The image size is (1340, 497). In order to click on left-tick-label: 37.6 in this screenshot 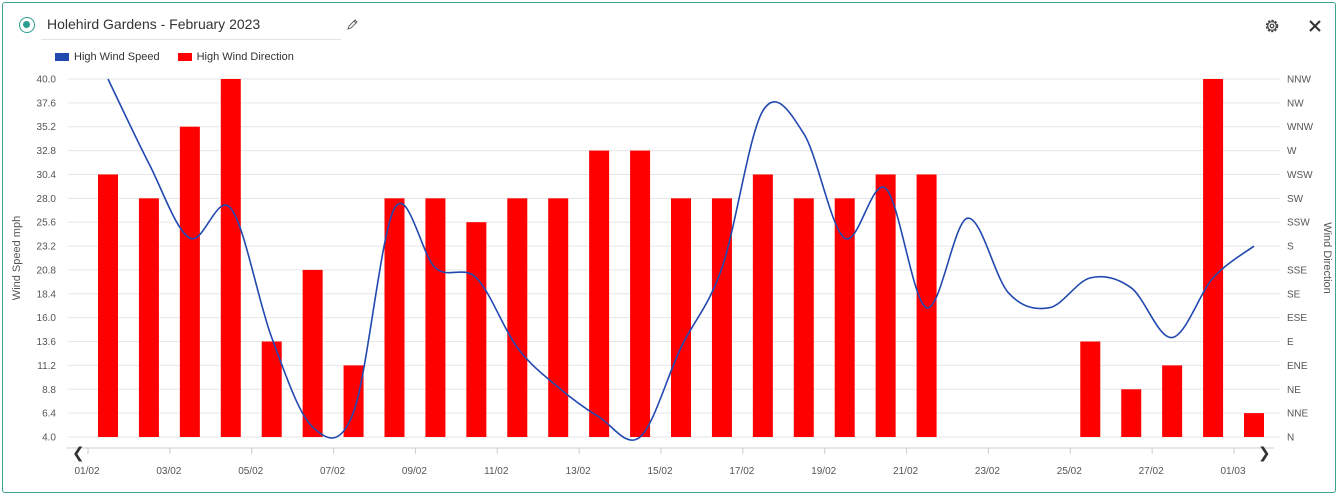, I will do `click(47, 103)`.